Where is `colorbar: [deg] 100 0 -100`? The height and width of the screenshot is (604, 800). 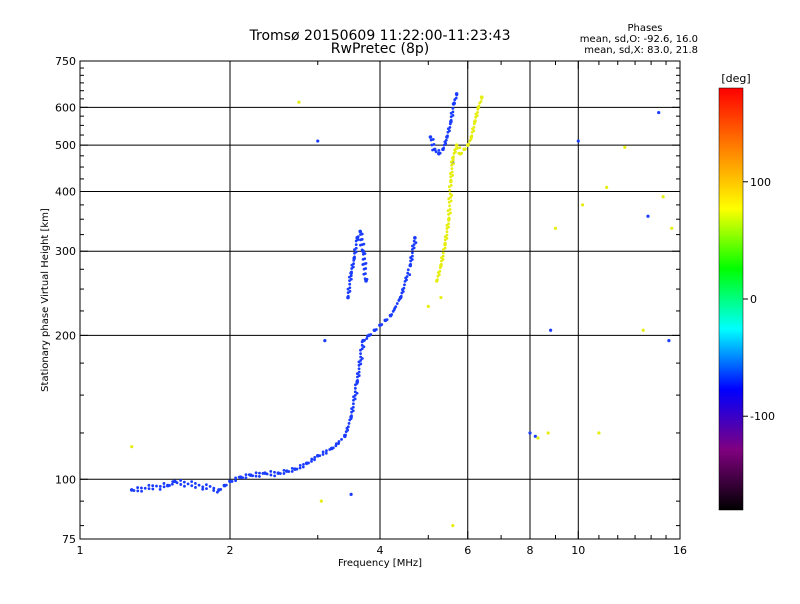
colorbar: [deg] 100 0 -100 is located at coordinates (746, 291).